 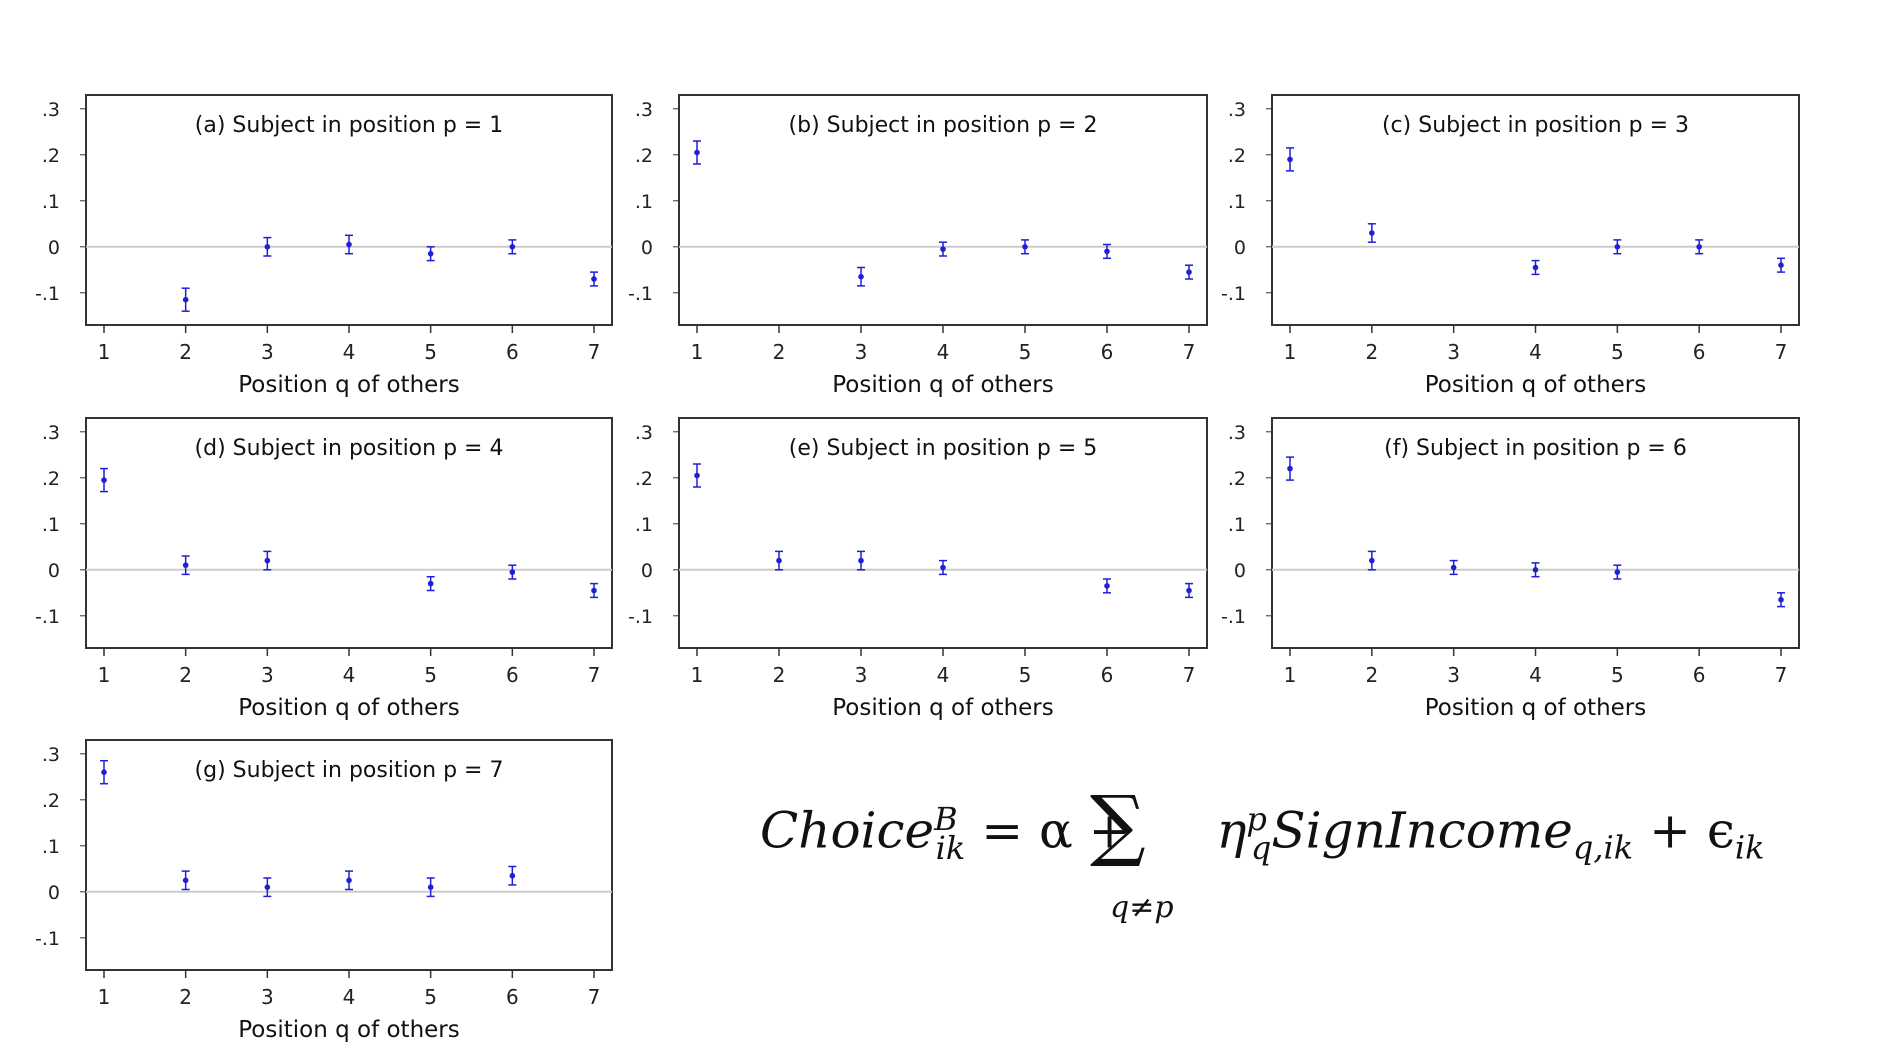 What do you see at coordinates (943, 675) in the screenshot?
I see `panel-e-xtick-label: 4` at bounding box center [943, 675].